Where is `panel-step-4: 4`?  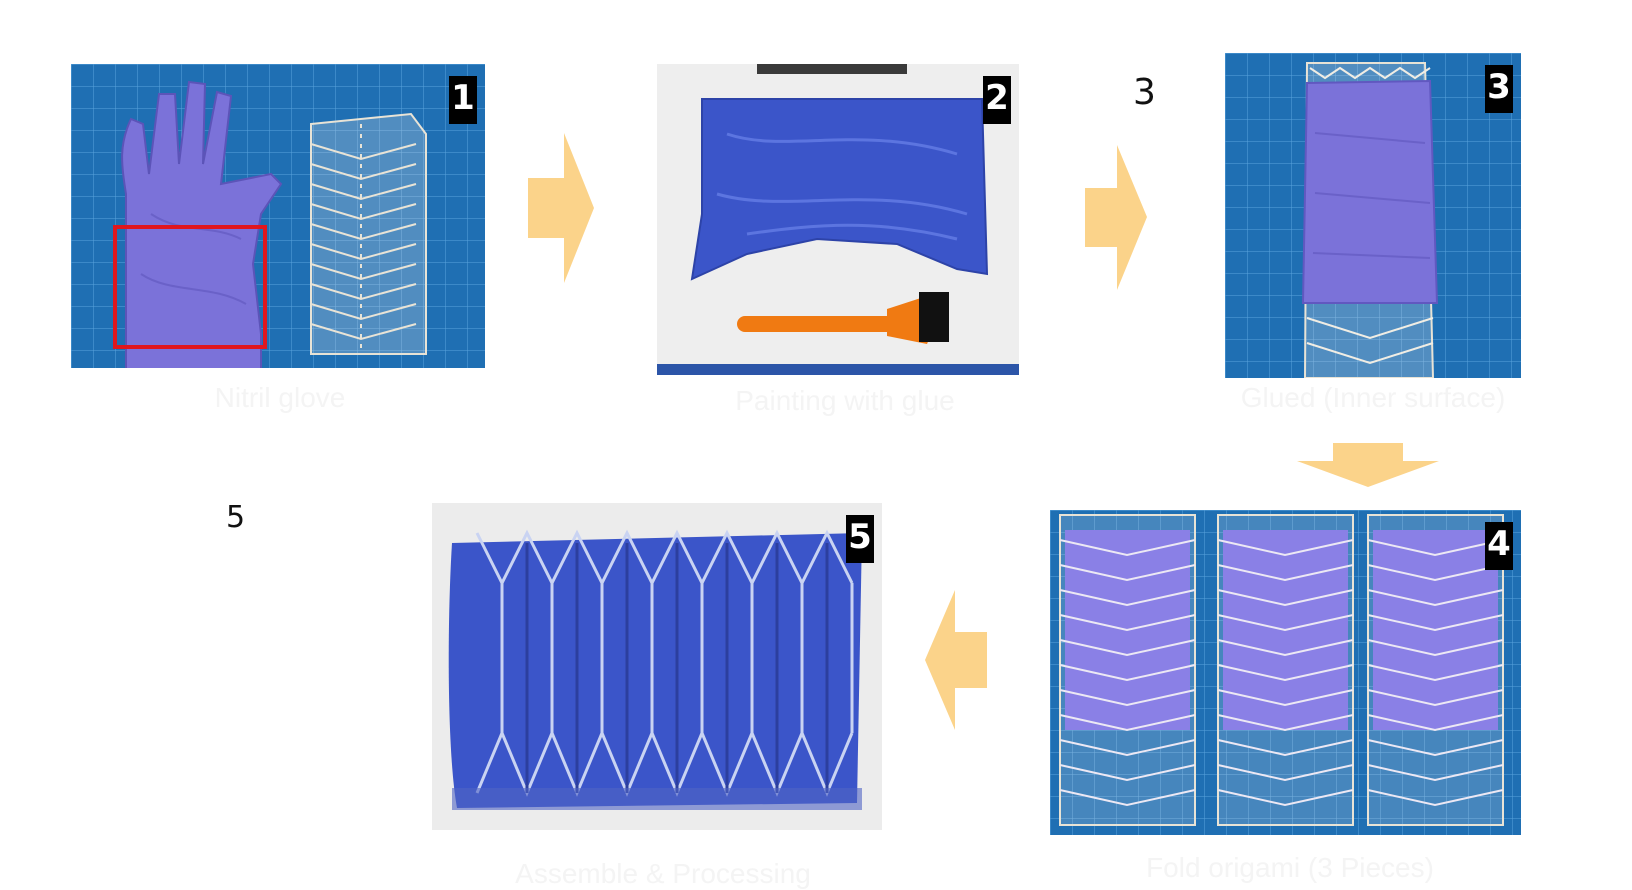 panel-step-4: 4 is located at coordinates (1285, 672).